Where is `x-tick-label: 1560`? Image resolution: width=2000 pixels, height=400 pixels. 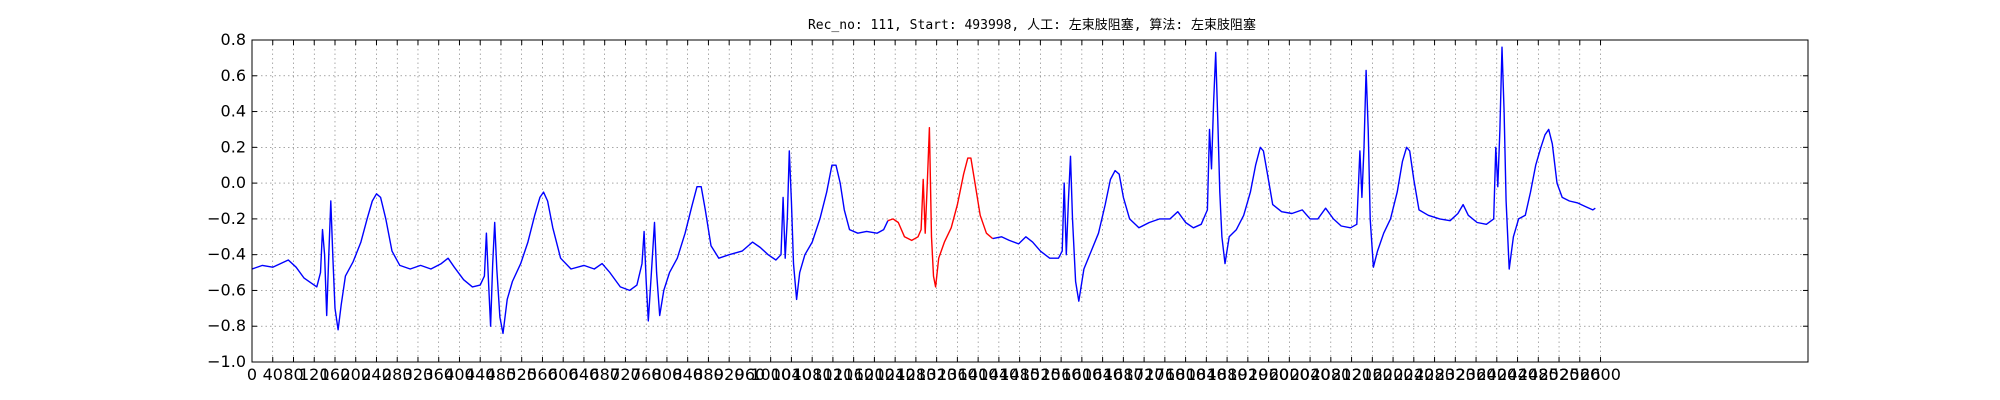
x-tick-label: 1560 is located at coordinates (1061, 374).